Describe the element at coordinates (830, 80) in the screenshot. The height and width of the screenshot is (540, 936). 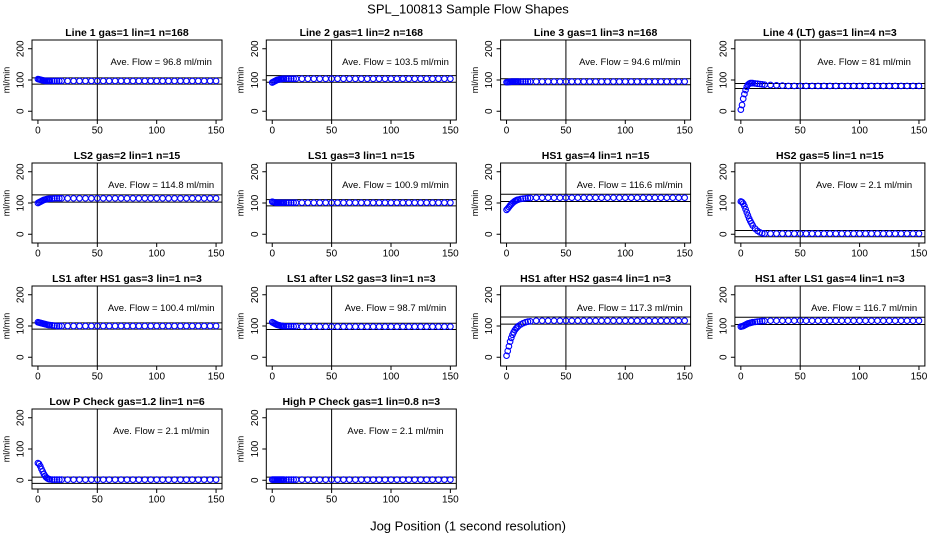
I see `plot-frame` at that location.